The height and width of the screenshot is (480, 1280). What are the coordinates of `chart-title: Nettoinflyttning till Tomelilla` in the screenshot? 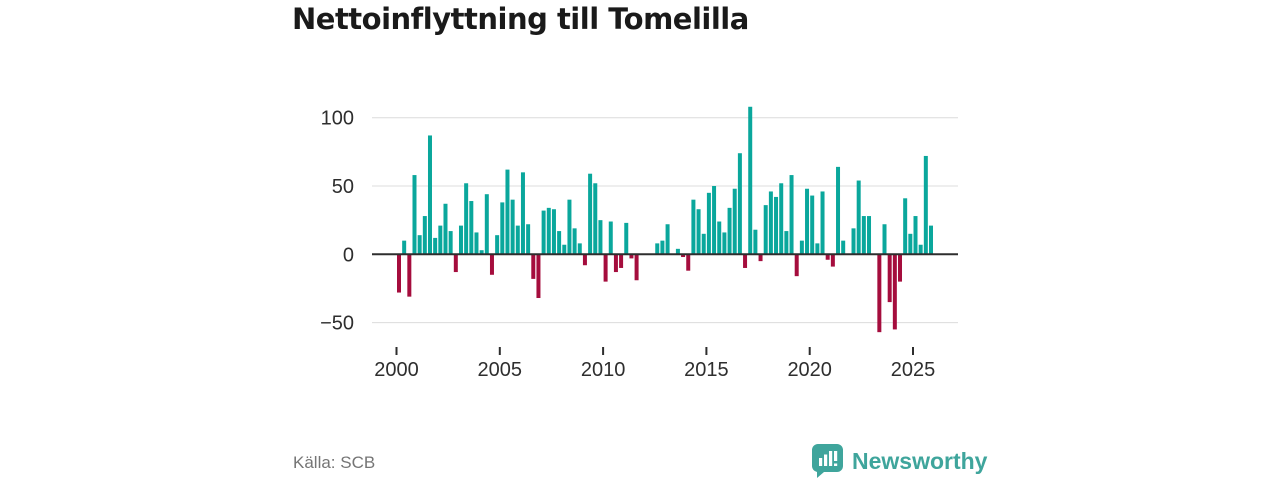 It's located at (520, 19).